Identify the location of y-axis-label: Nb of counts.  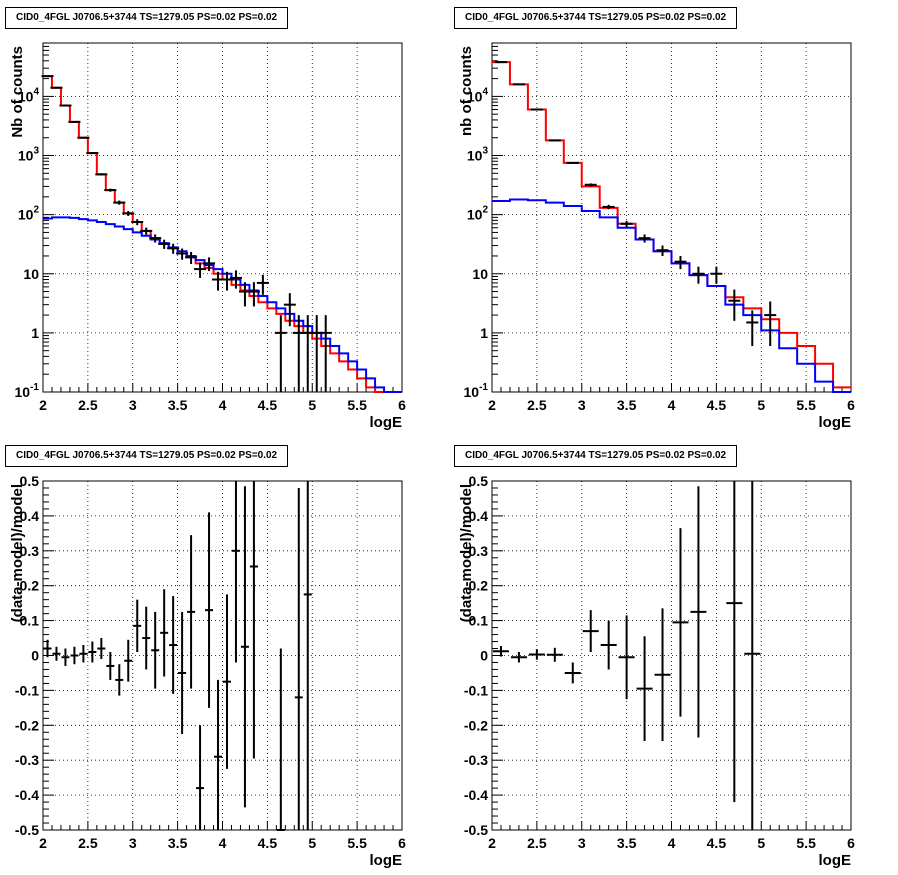
(17, 92).